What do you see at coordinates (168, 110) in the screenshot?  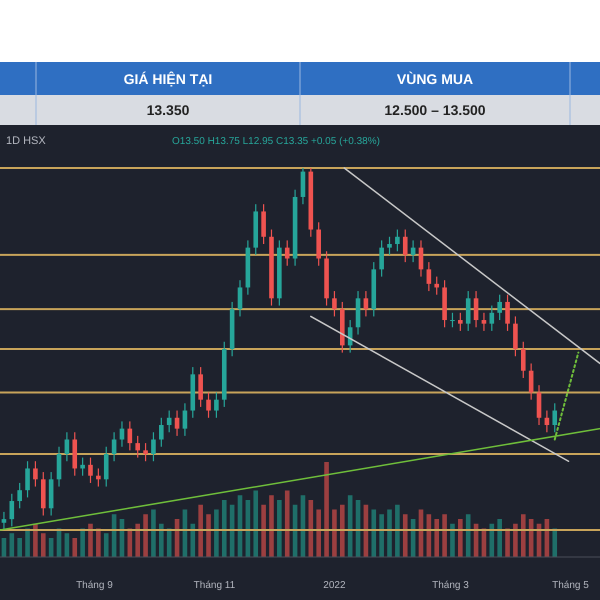 I see `text: 13.350` at bounding box center [168, 110].